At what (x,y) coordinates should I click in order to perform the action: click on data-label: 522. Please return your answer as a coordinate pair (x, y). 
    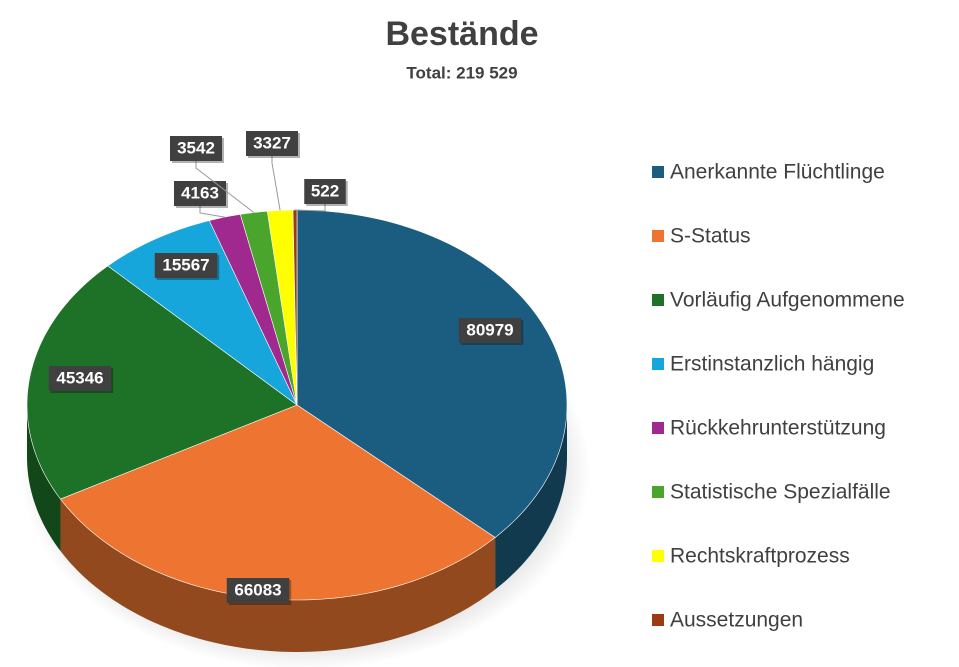
    Looking at the image, I should click on (325, 190).